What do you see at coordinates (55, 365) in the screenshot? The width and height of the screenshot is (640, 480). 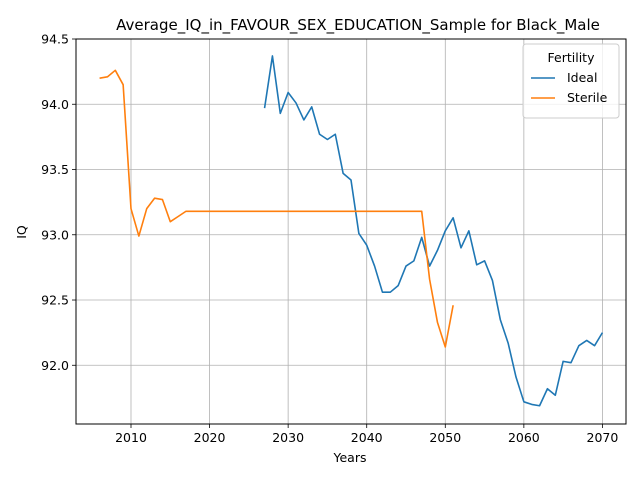 I see `y-tick-label: 92.0` at bounding box center [55, 365].